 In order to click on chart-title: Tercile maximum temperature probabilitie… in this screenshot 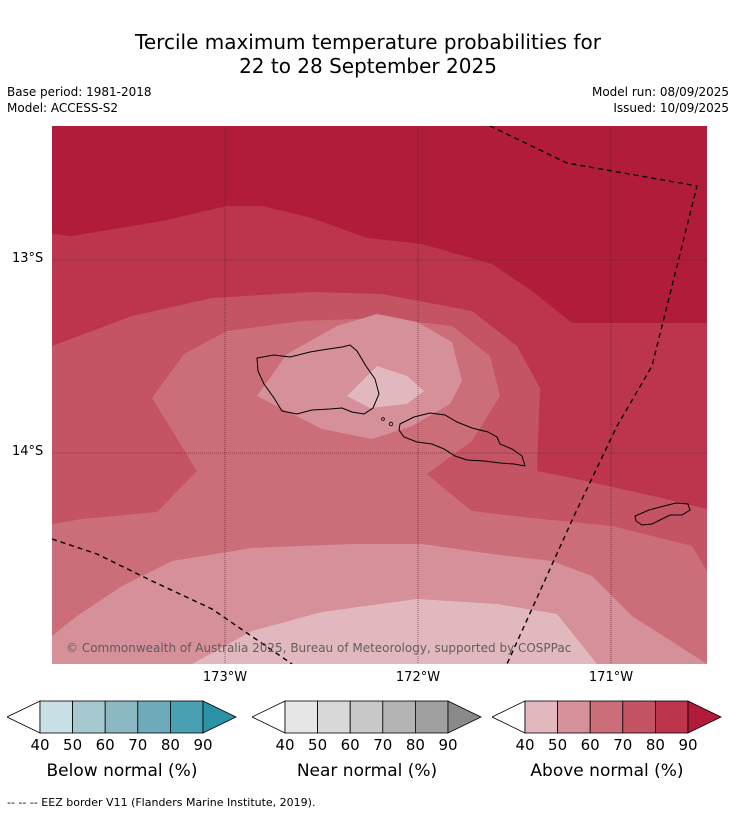, I will do `click(368, 54)`.